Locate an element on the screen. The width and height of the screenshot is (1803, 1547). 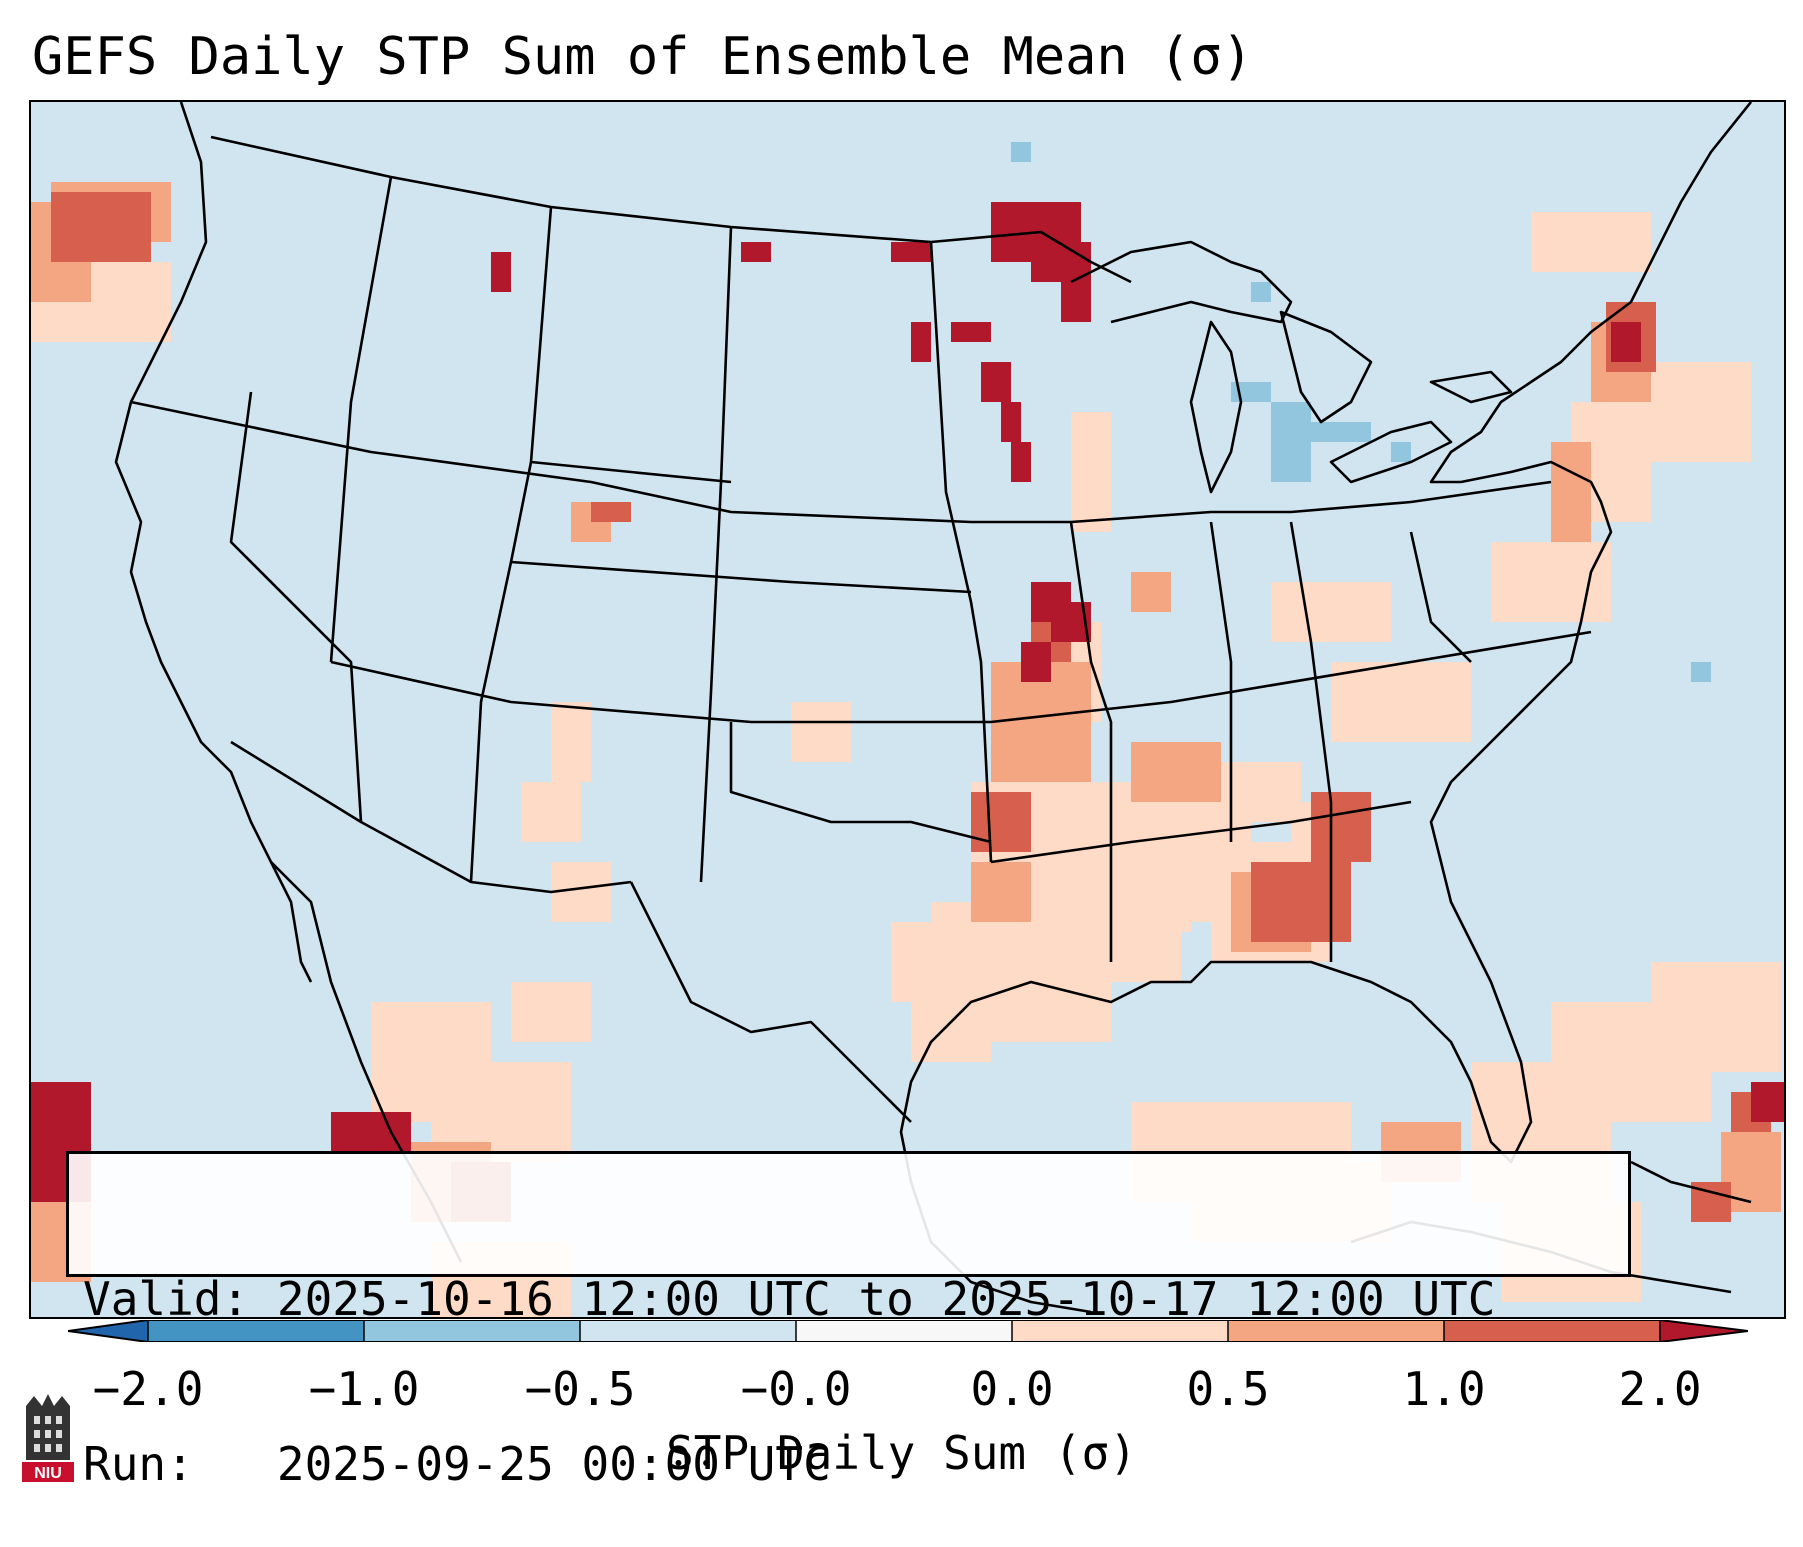
colorbar-tick-label: 2.0 is located at coordinates (1660, 1389).